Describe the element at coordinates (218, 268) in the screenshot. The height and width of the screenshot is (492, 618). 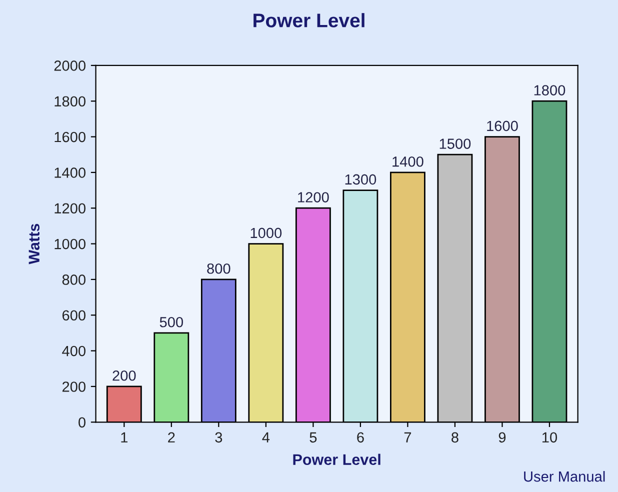
I see `data-label: 800` at that location.